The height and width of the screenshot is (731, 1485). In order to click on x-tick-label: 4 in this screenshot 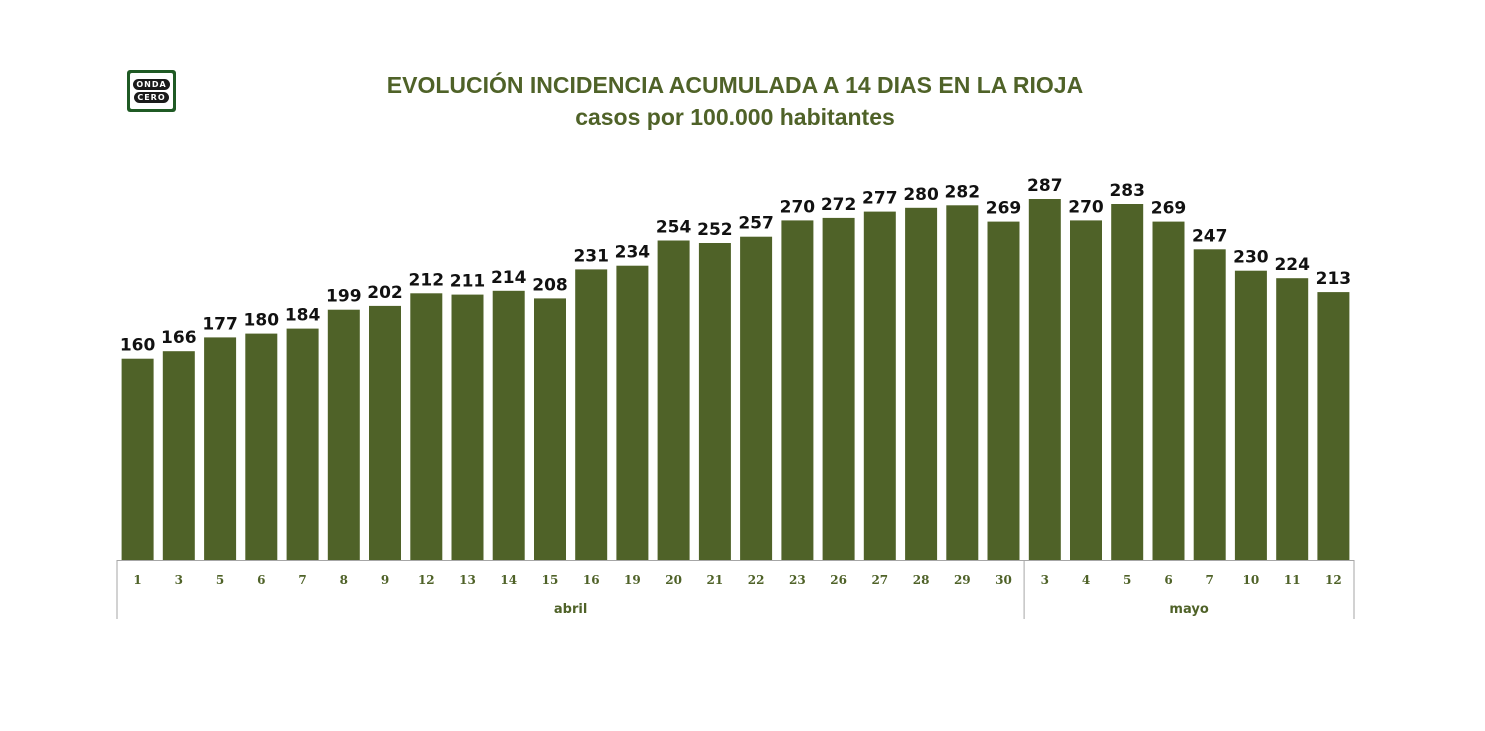, I will do `click(1086, 580)`.